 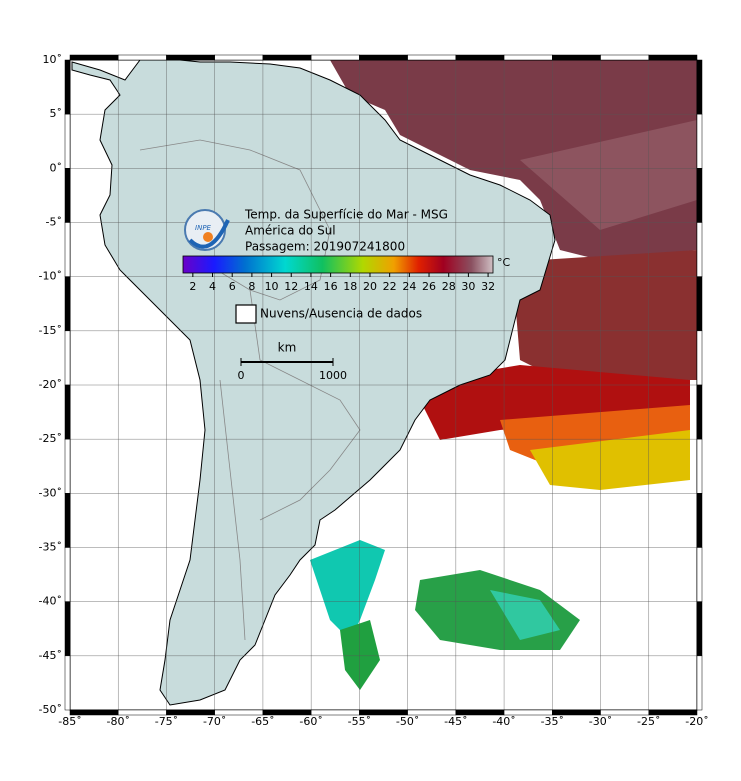 I want to click on y-tick-label: -15˚, so click(x=50, y=330).